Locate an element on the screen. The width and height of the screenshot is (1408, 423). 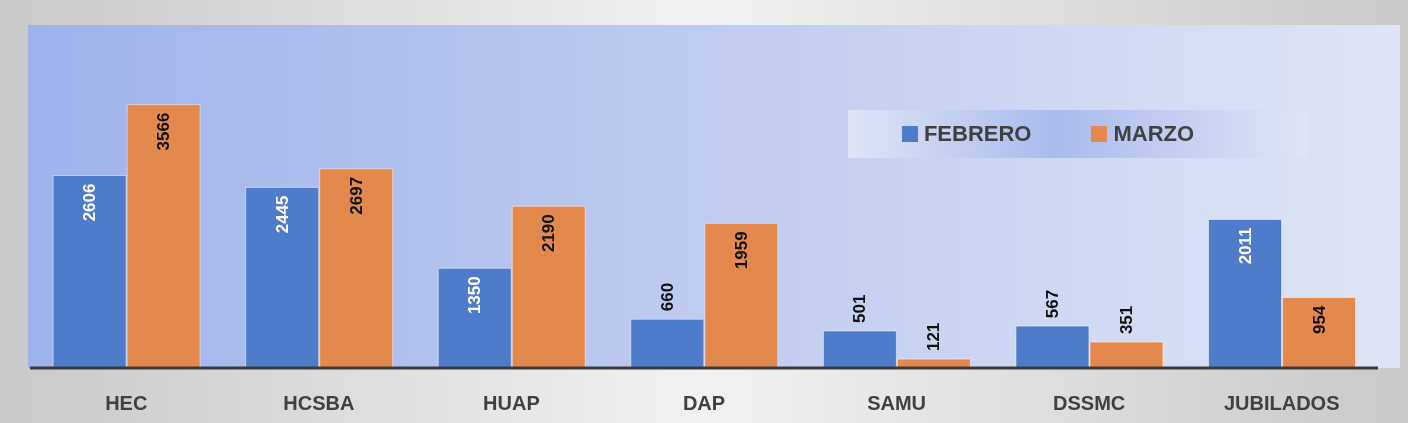
data-label: 2445 is located at coordinates (282, 214).